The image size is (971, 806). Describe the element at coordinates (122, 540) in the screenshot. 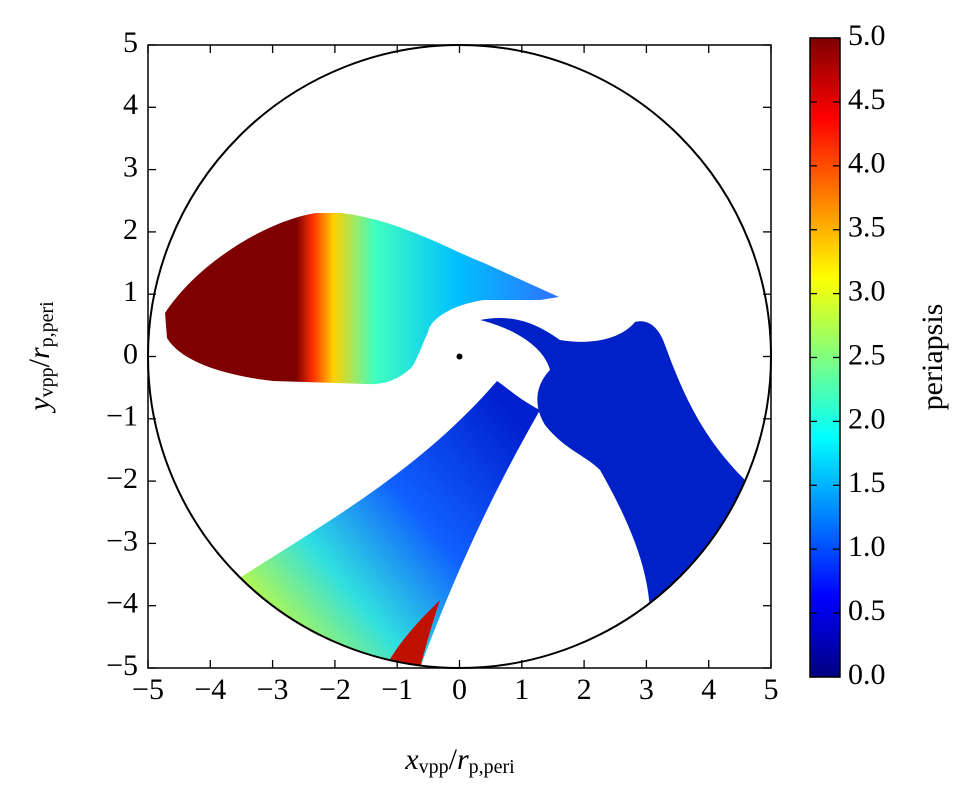

I see `y-tick-label: −3` at that location.